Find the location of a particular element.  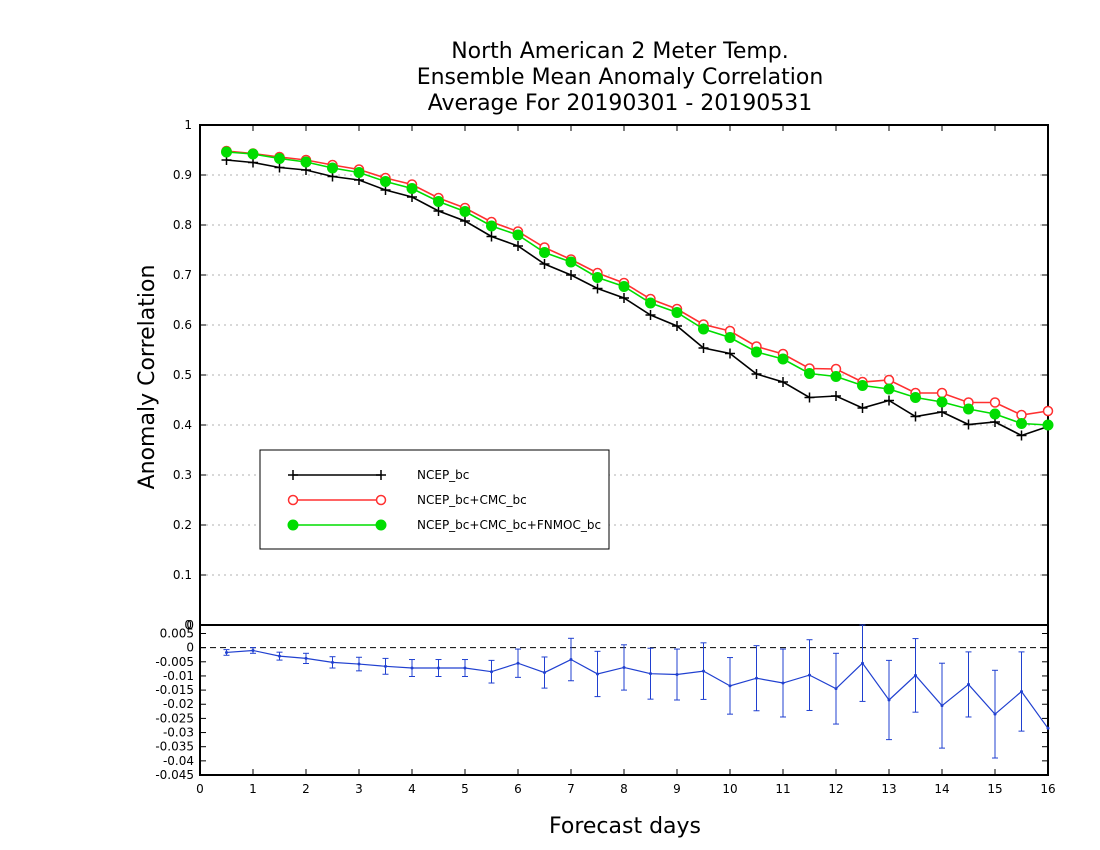

difference-line is located at coordinates (637, 689).